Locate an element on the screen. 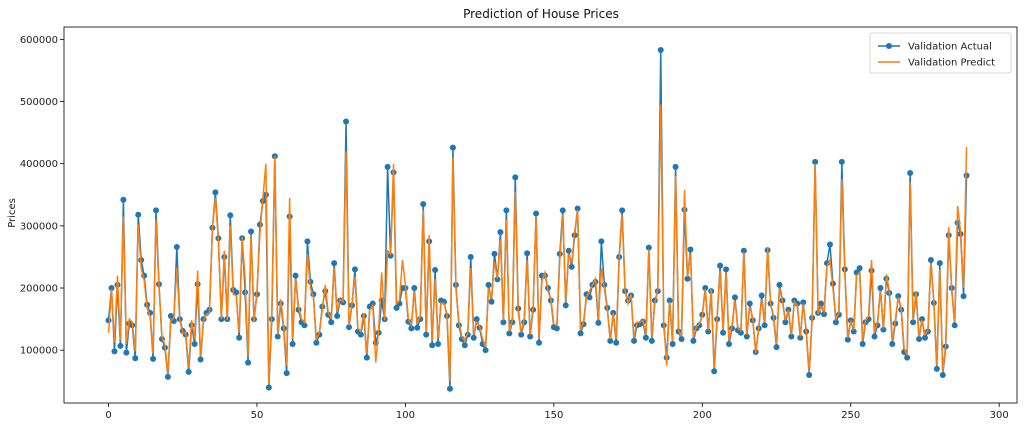 Image resolution: width=1025 pixels, height=427 pixels. y-tick-label: 100000 is located at coordinates (39, 351).